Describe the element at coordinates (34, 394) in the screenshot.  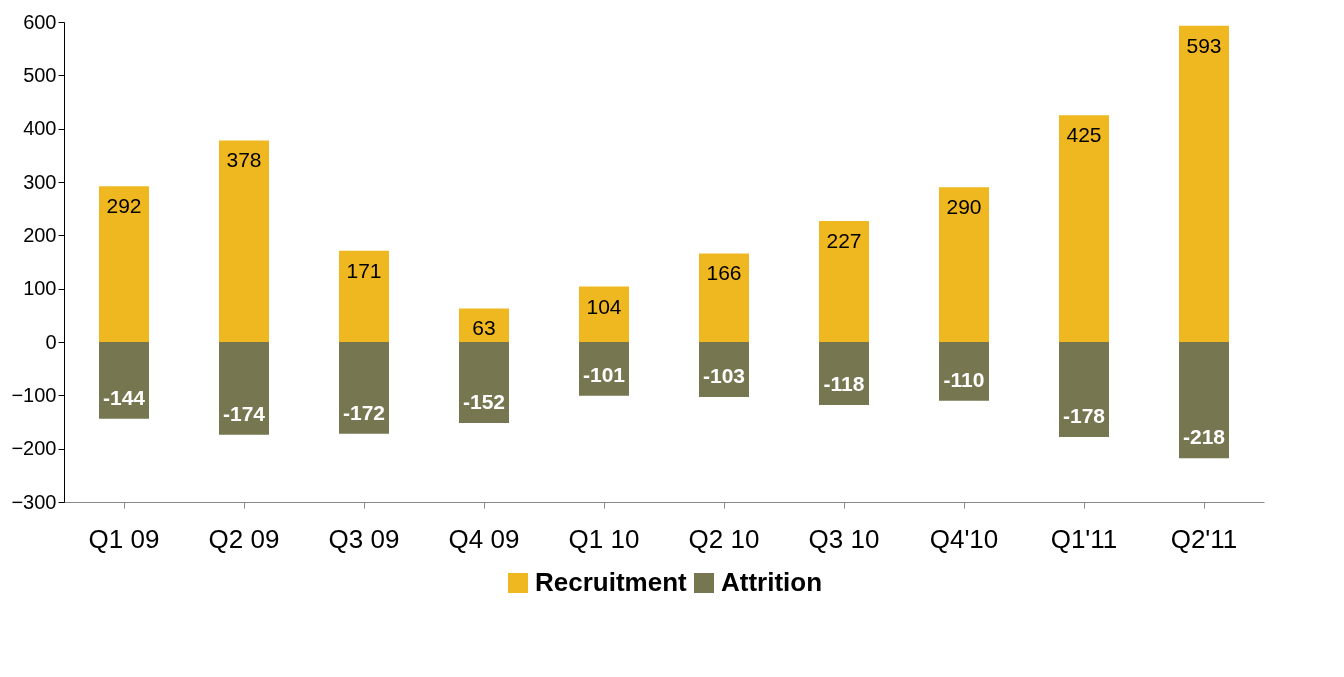
I see `y-tick-label: −100` at that location.